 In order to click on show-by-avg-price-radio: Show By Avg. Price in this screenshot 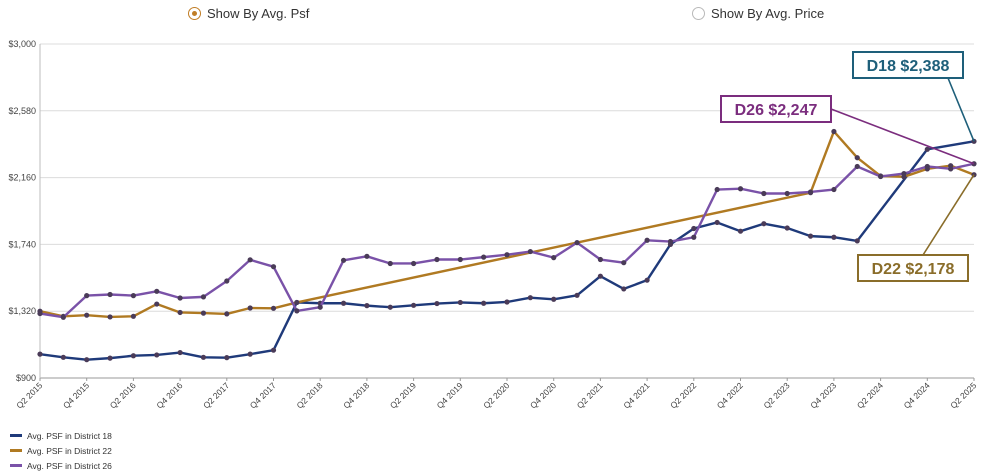, I will do `click(758, 13)`.